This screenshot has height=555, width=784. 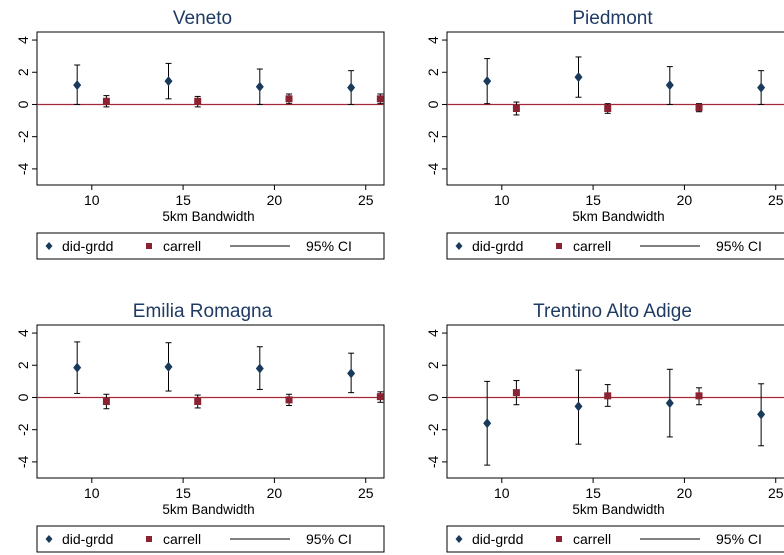 What do you see at coordinates (612, 311) in the screenshot?
I see `panel-title: Trentino Alto Adige` at bounding box center [612, 311].